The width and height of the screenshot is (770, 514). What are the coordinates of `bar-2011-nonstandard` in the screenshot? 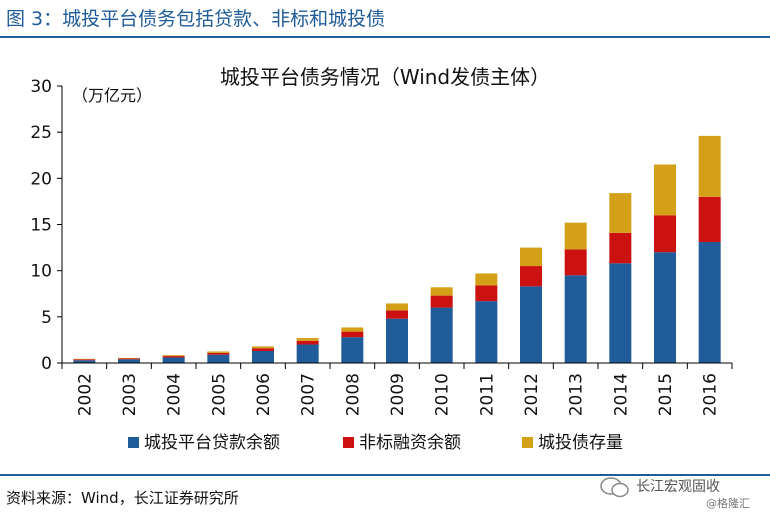 It's located at (486, 293).